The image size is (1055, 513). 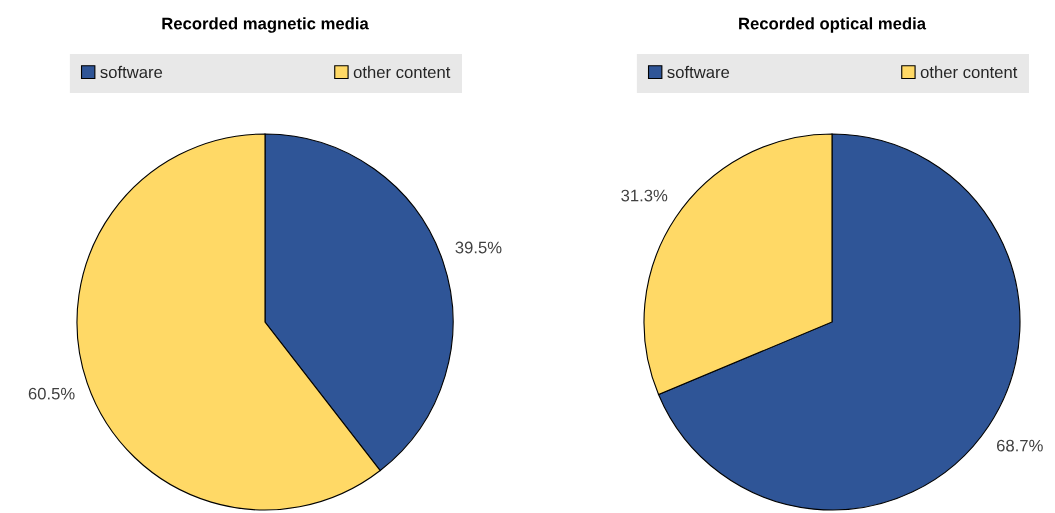 I want to click on data-label: 31.3%, so click(x=644, y=195).